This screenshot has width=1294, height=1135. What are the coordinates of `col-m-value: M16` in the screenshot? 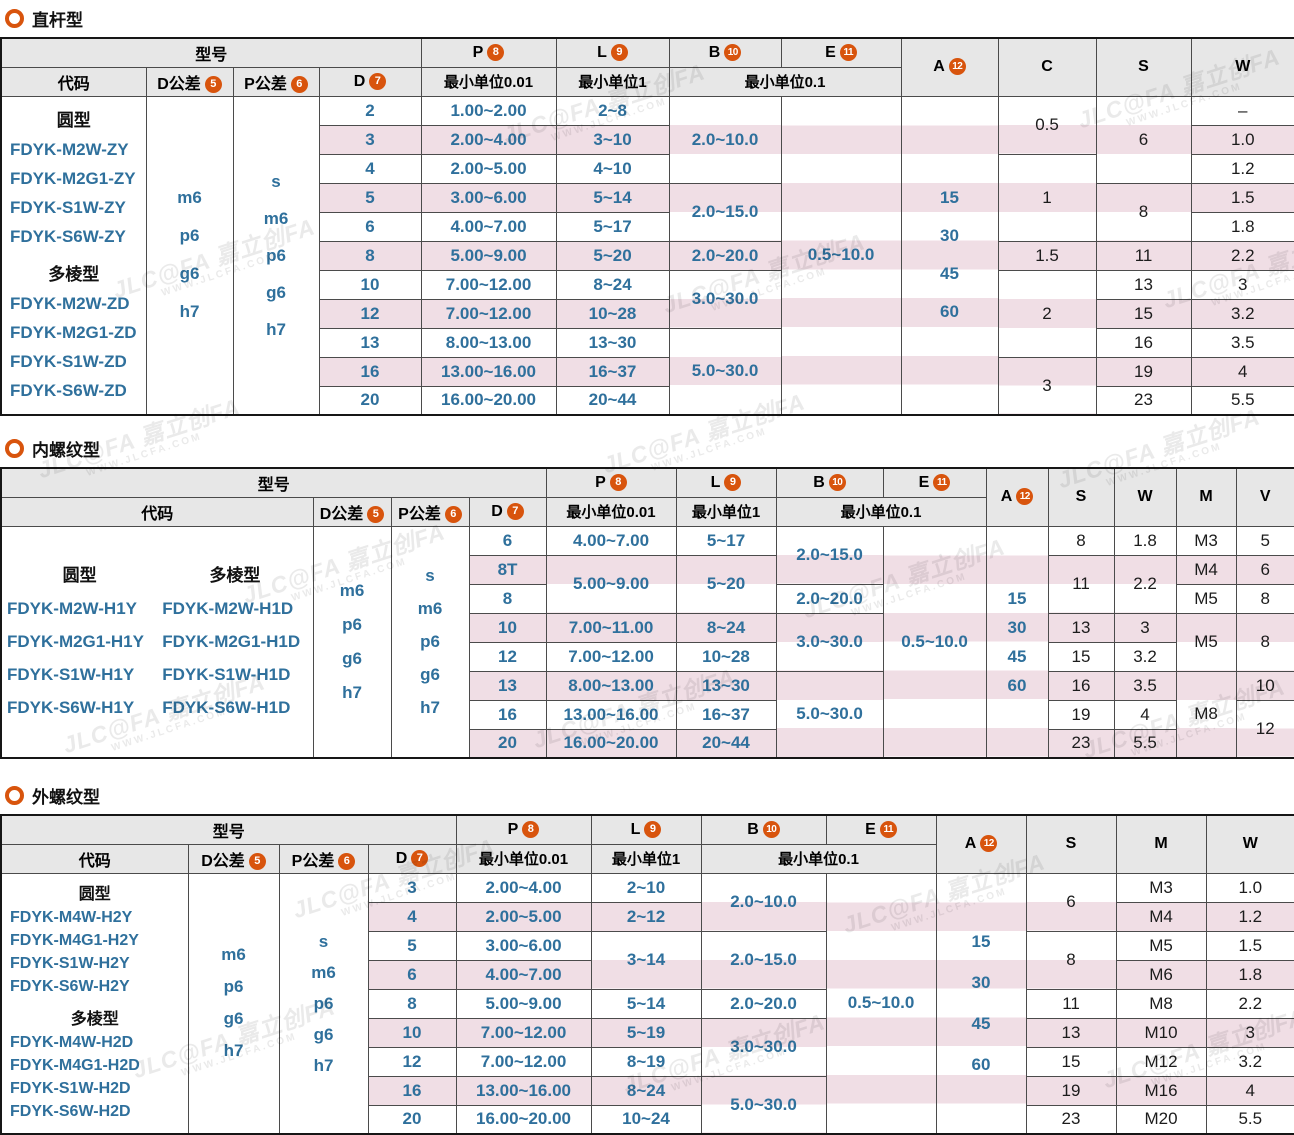 It's located at (1161, 1090).